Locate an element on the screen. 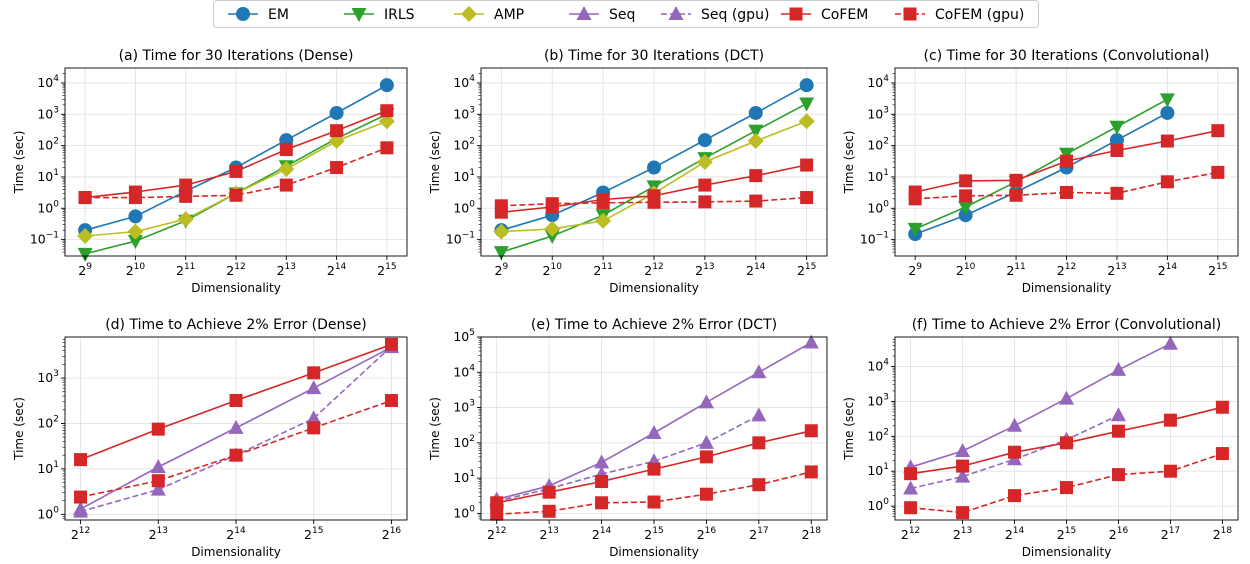  legend-entry-cofem-gpu: CoFEM (gpu) is located at coordinates (959, 15).